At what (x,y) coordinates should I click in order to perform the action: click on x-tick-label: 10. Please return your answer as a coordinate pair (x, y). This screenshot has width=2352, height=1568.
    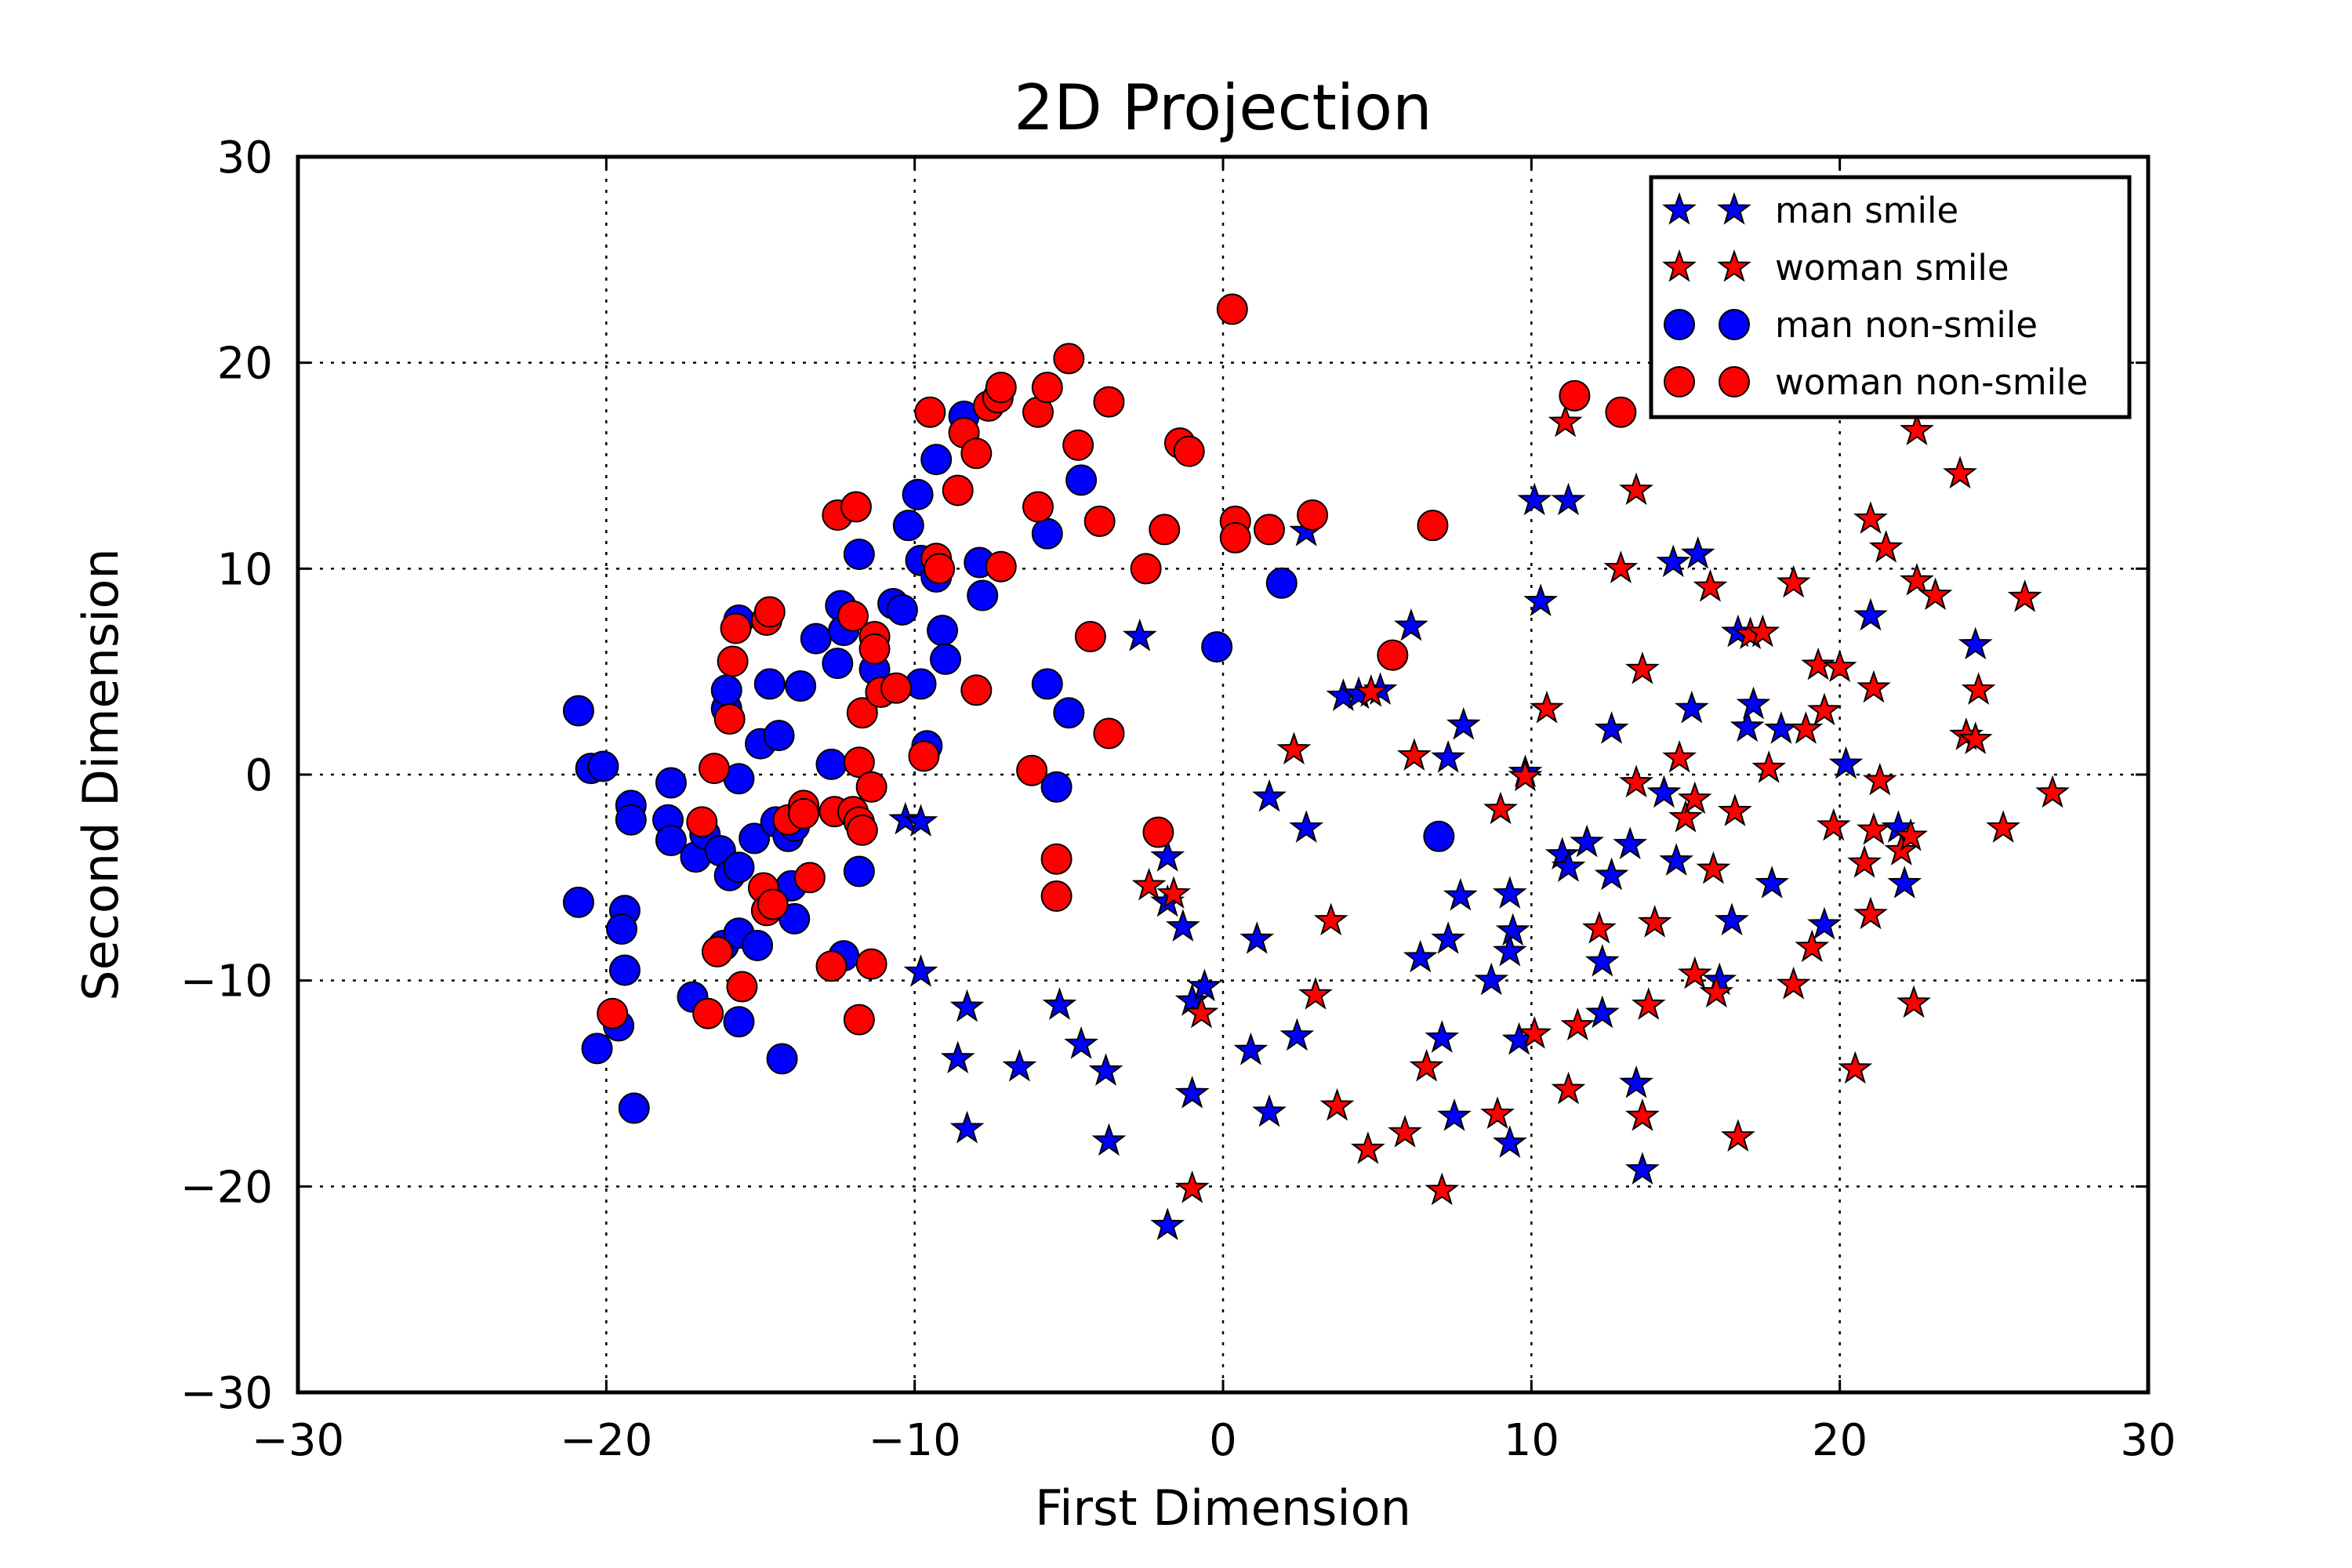
    Looking at the image, I should click on (1531, 1440).